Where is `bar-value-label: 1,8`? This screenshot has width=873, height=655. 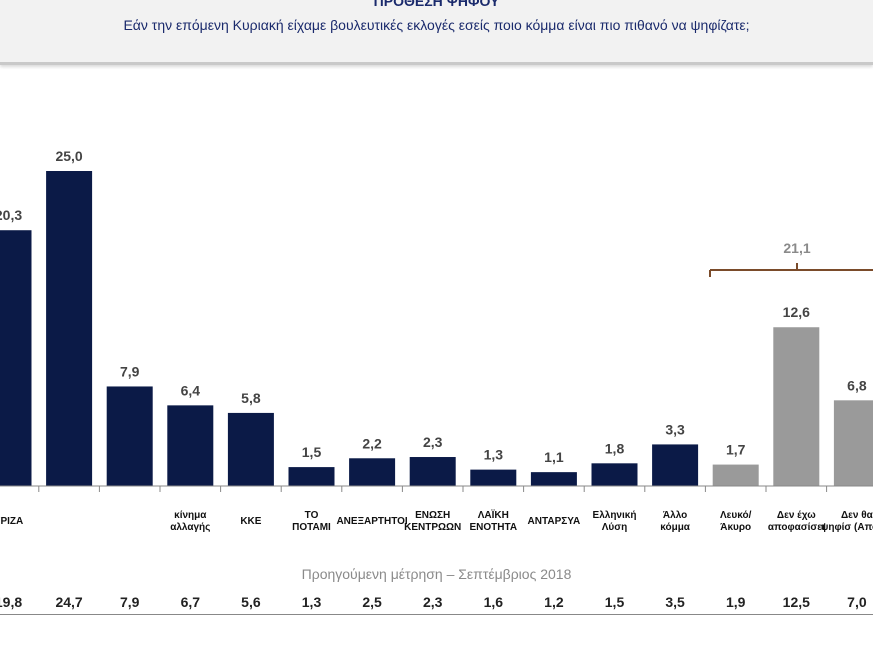
bar-value-label: 1,8 is located at coordinates (615, 448).